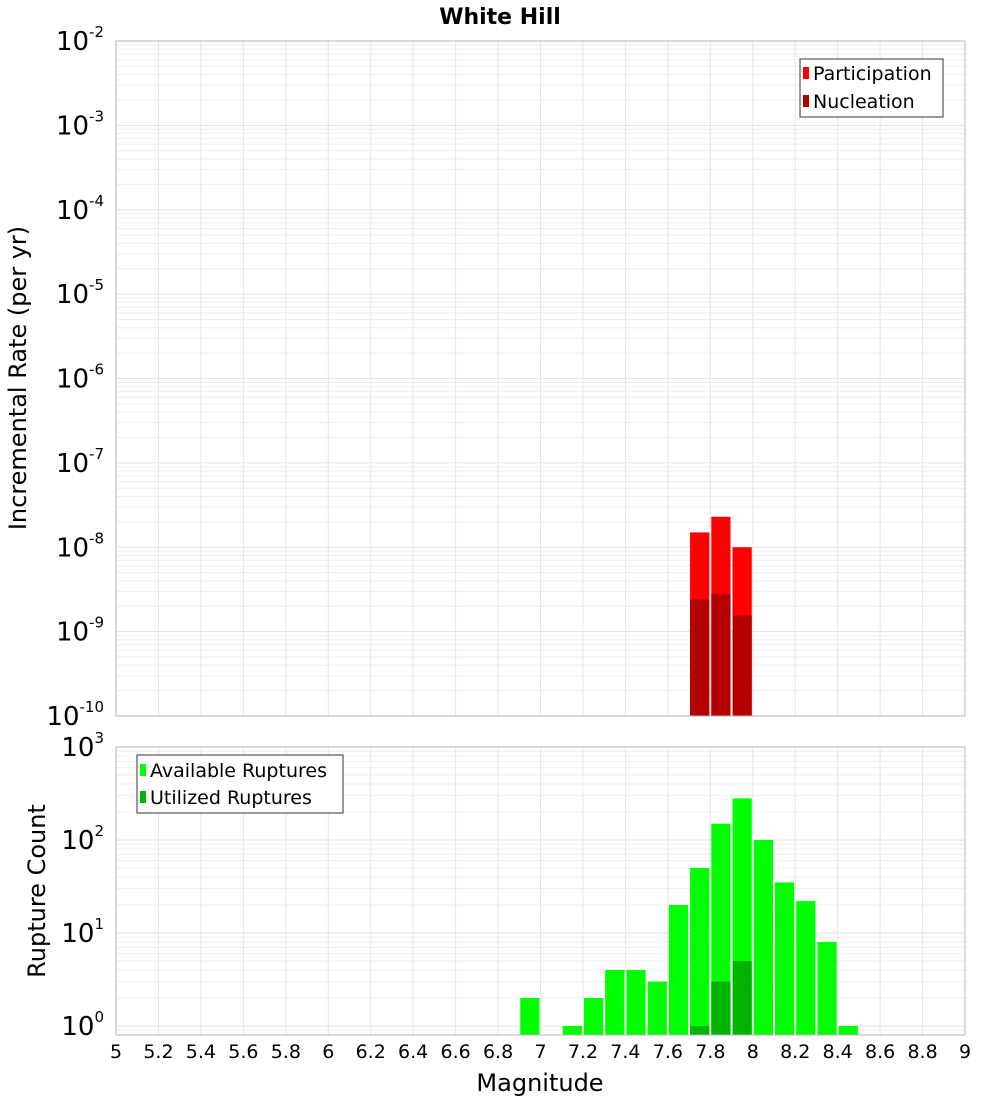 The height and width of the screenshot is (1100, 1000). What do you see at coordinates (710, 1052) in the screenshot?
I see `x-tick-label: 7.8` at bounding box center [710, 1052].